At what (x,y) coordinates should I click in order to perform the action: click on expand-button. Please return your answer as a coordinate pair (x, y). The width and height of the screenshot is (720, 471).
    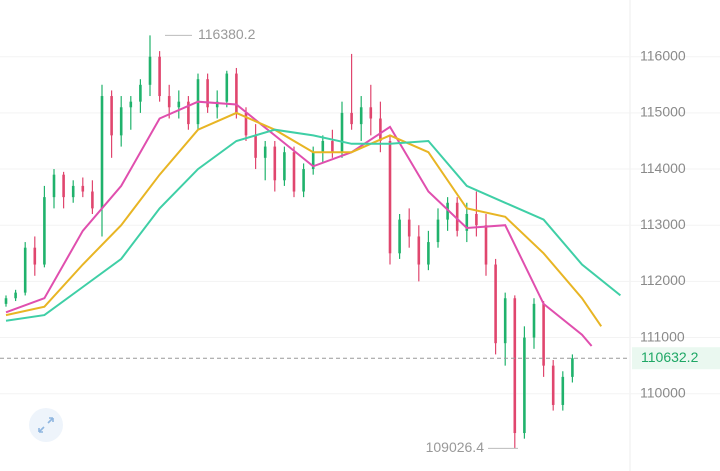
    Looking at the image, I should click on (46, 425).